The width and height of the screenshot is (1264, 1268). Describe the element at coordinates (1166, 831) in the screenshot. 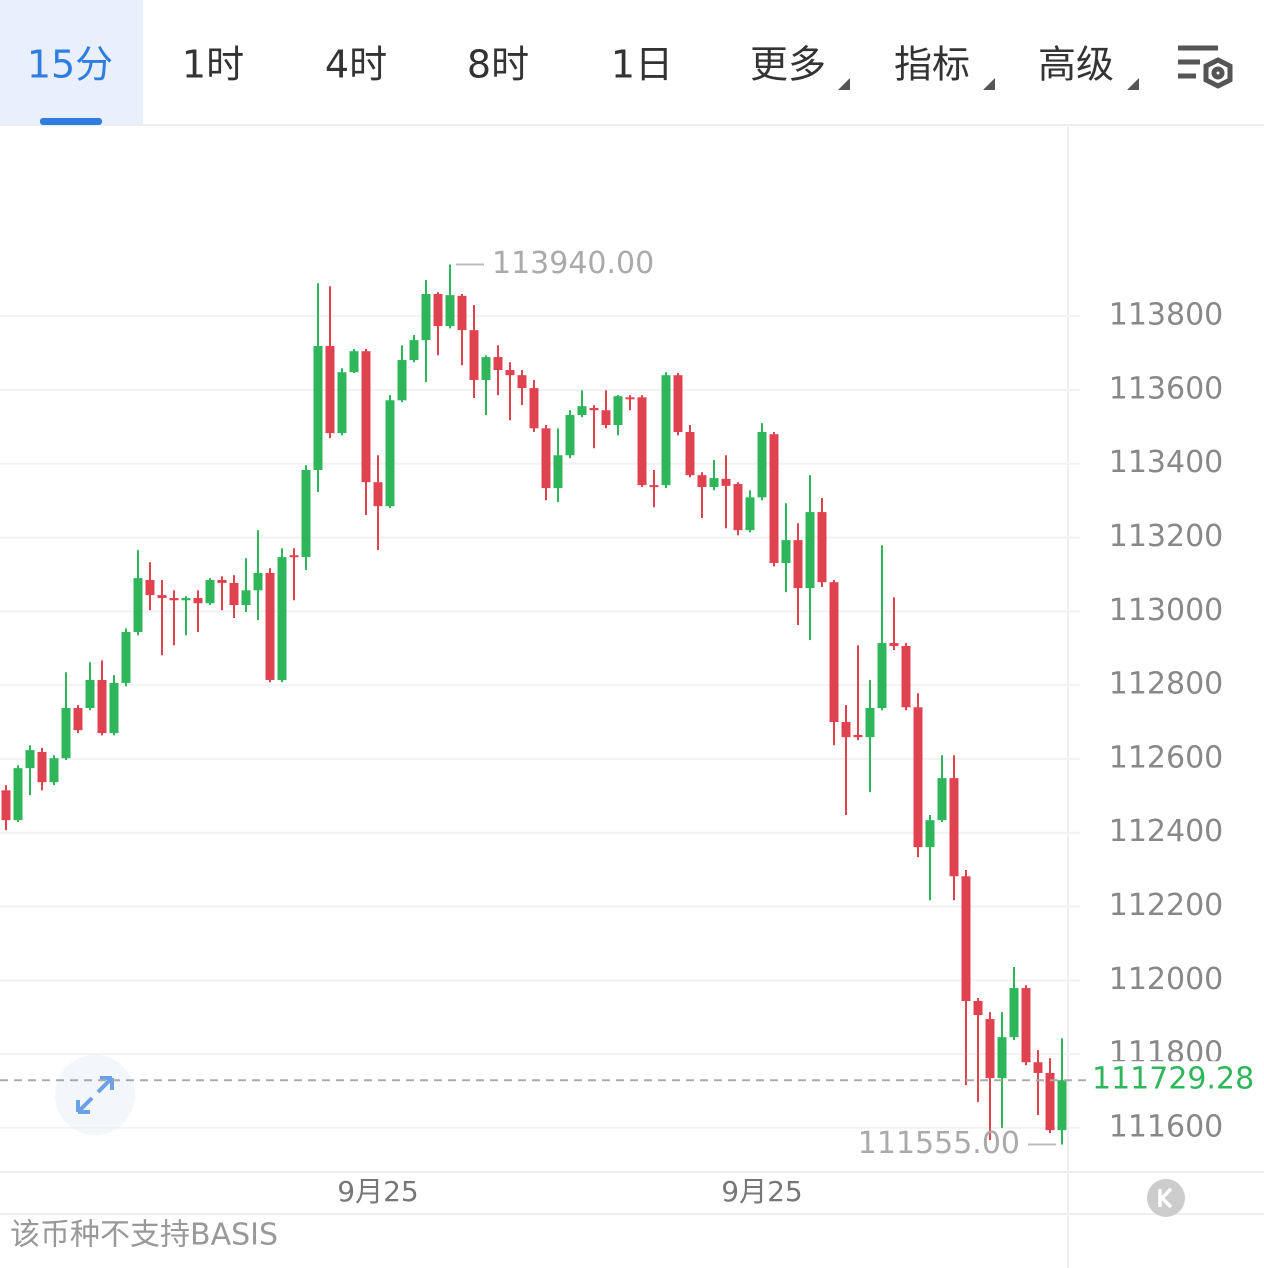

I see `y-tick-label: 112400` at that location.